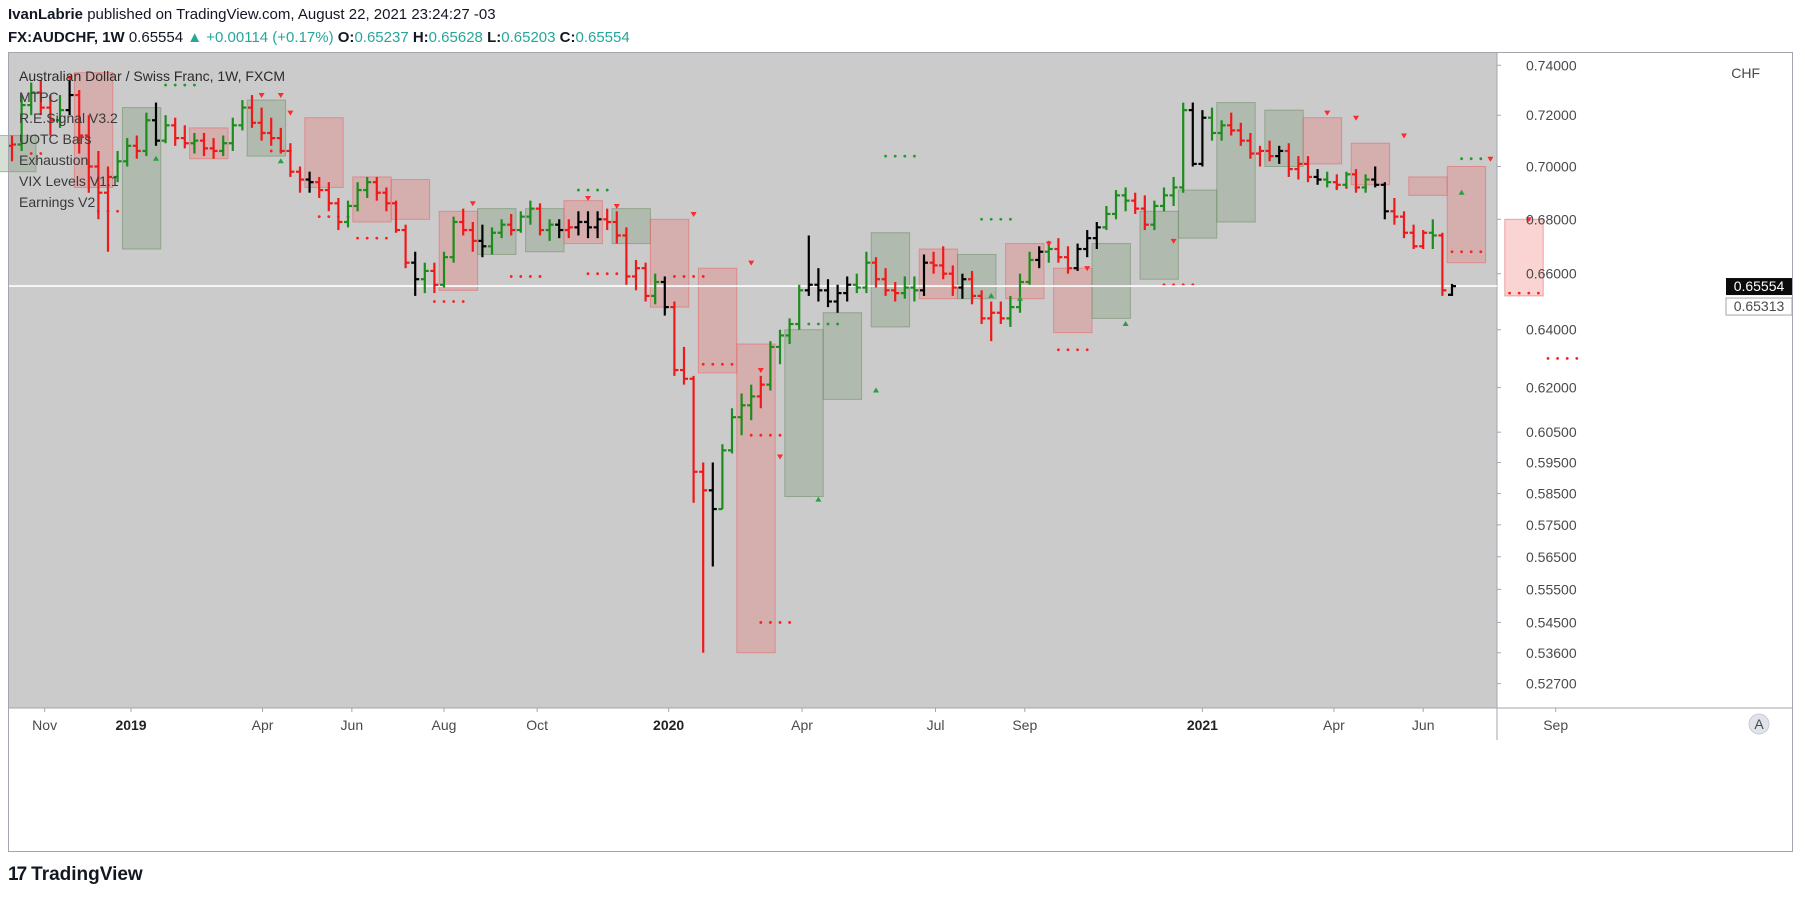 The height and width of the screenshot is (899, 1805). What do you see at coordinates (130, 725) in the screenshot?
I see `x-tick-label: 2019` at bounding box center [130, 725].